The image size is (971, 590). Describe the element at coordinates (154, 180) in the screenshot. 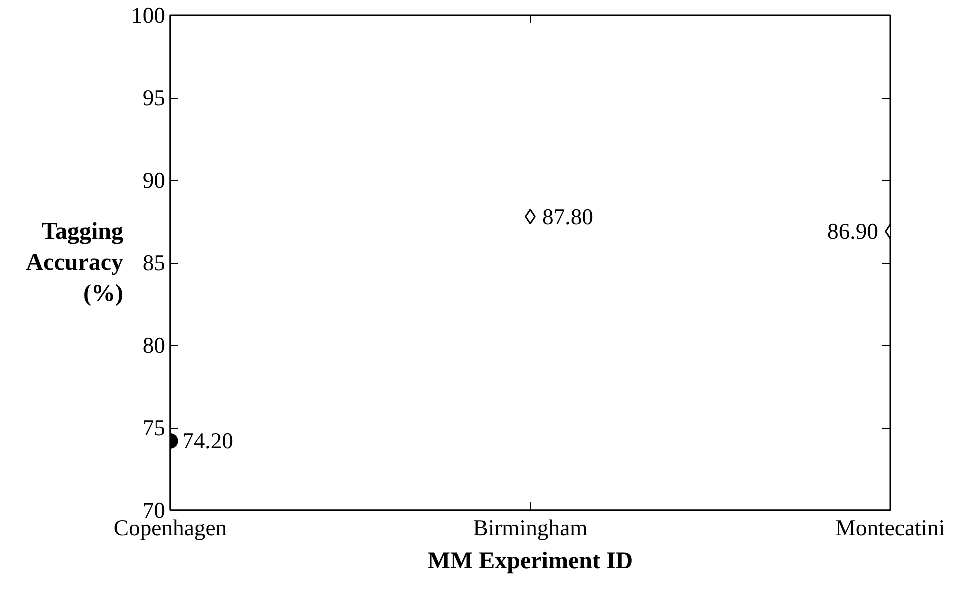

I see `y-tick-label: 90` at that location.